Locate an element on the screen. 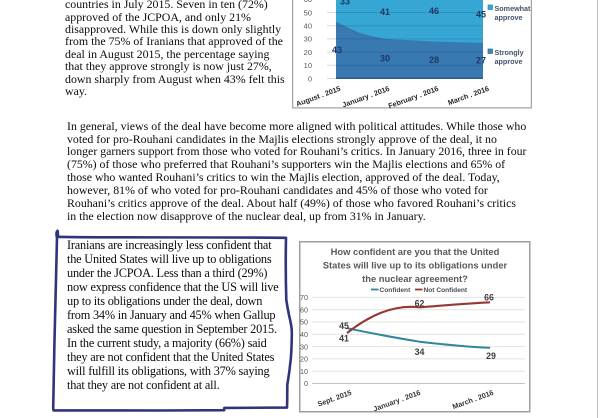 The image size is (600, 418). svg-text: January . 2016 is located at coordinates (366, 96).